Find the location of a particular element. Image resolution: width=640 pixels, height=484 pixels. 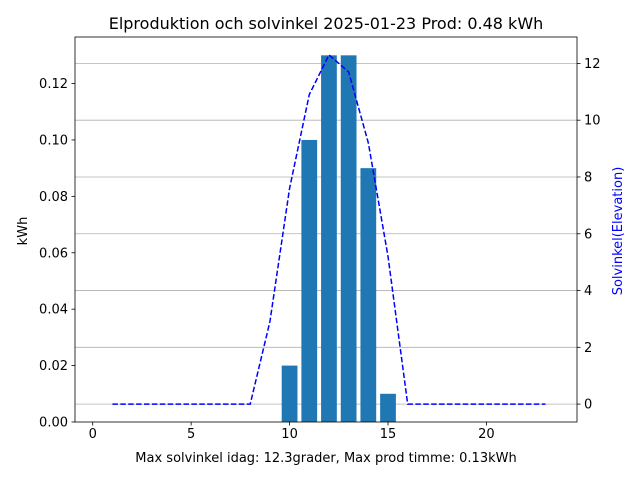

x-tick-label: 20 is located at coordinates (486, 434).